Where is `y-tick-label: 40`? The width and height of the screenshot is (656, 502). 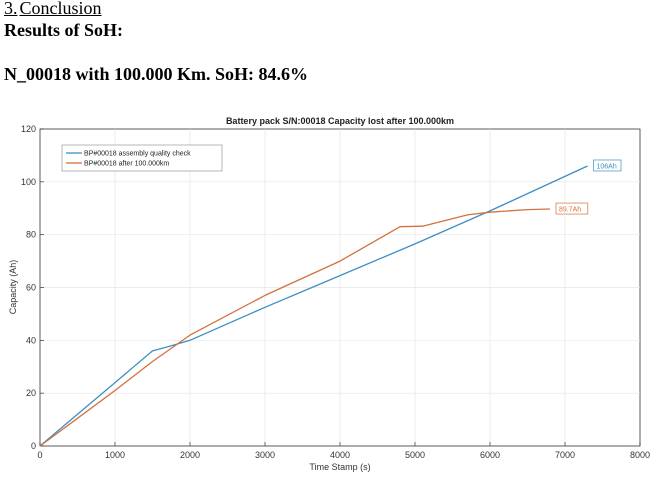
y-tick-label: 40 is located at coordinates (31, 340).